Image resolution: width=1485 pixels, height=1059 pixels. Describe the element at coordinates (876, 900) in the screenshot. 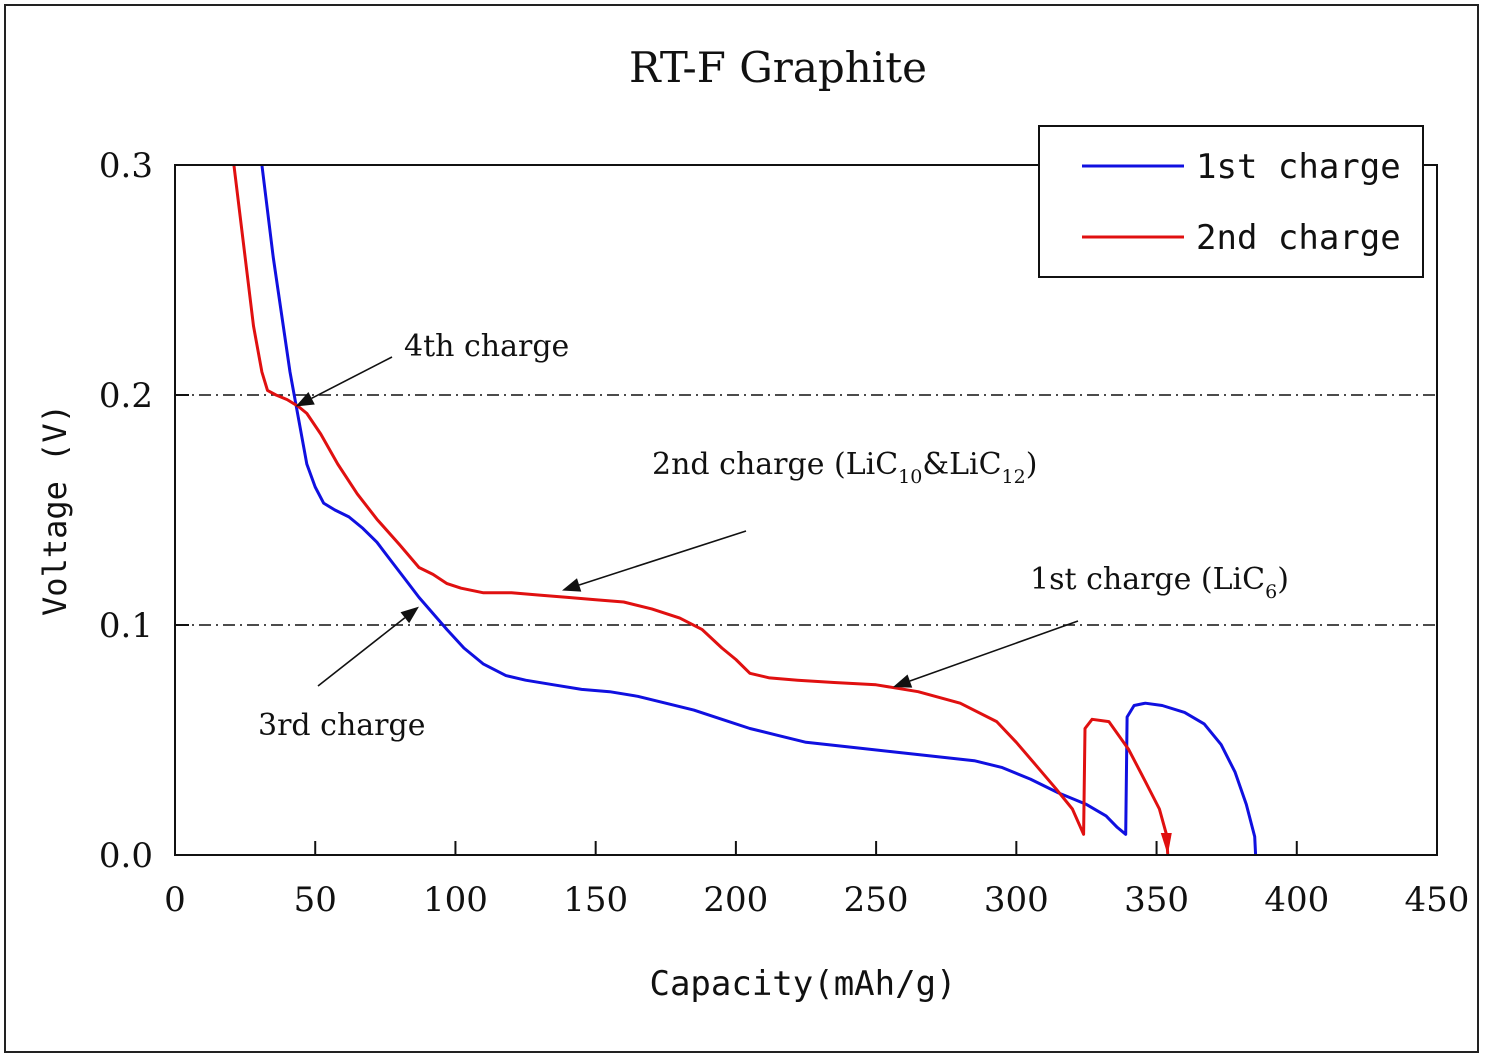

I see `x-tick-label: 250` at that location.